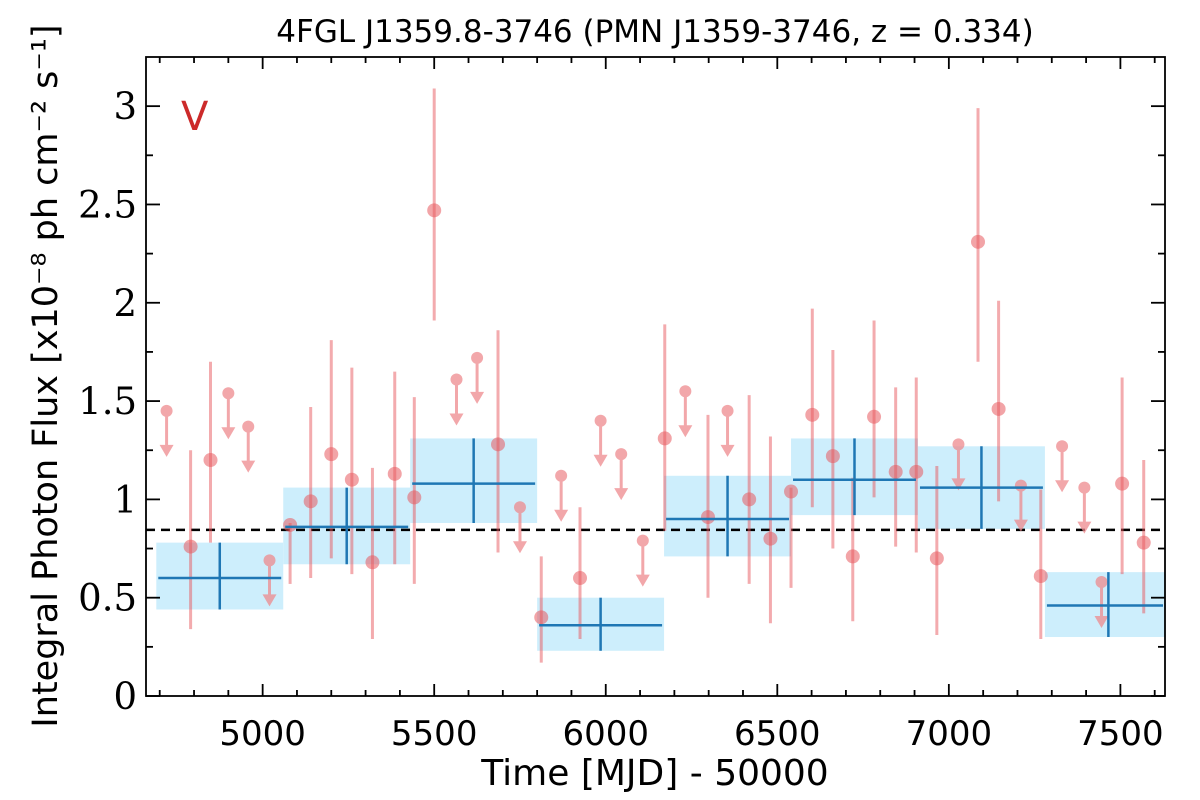 The height and width of the screenshot is (800, 1200). Describe the element at coordinates (125, 499) in the screenshot. I see `y-tick-label: 1` at that location.